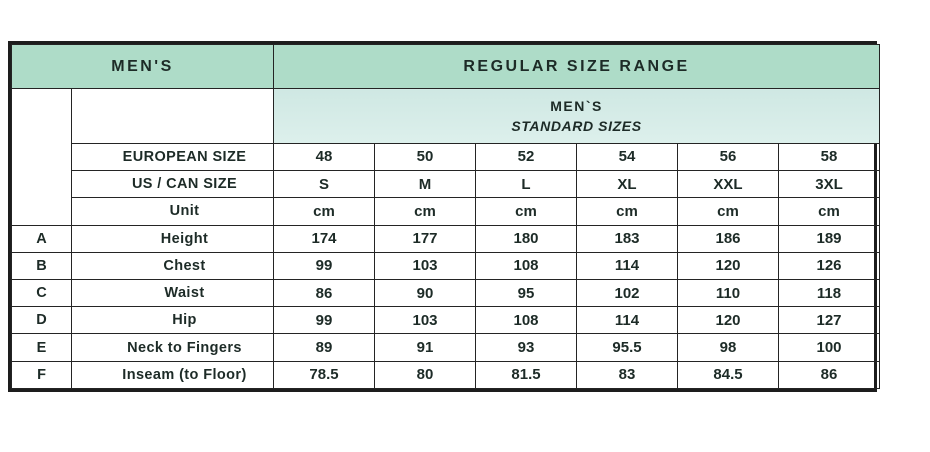 The image size is (930, 452). Describe the element at coordinates (627, 184) in the screenshot. I see `us-can-size-value: XL` at that location.